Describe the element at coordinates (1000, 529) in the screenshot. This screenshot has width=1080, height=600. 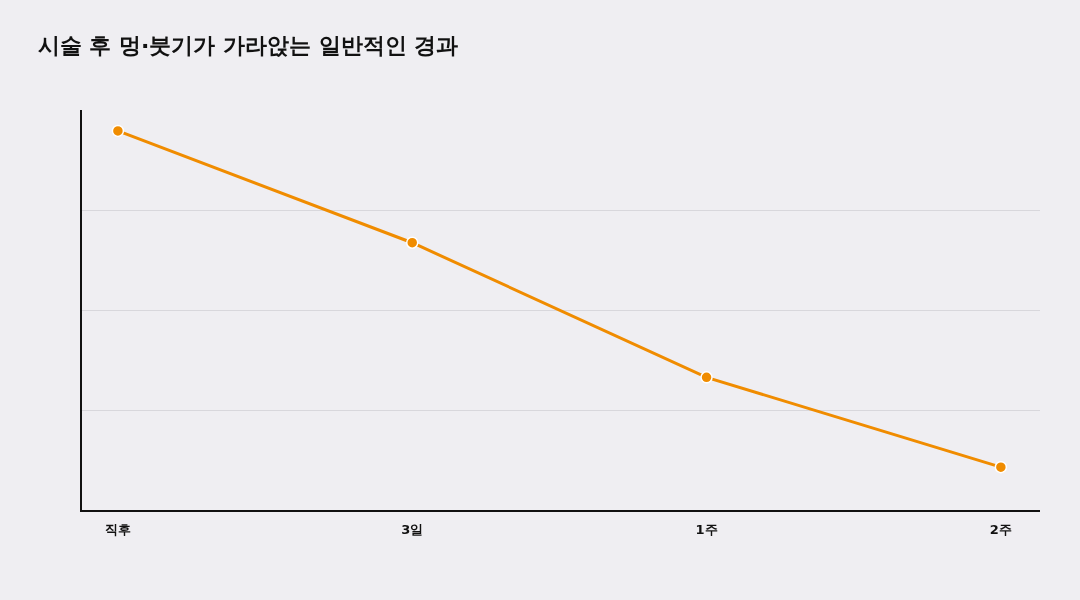
I see `x-tick-label: 2주` at that location.